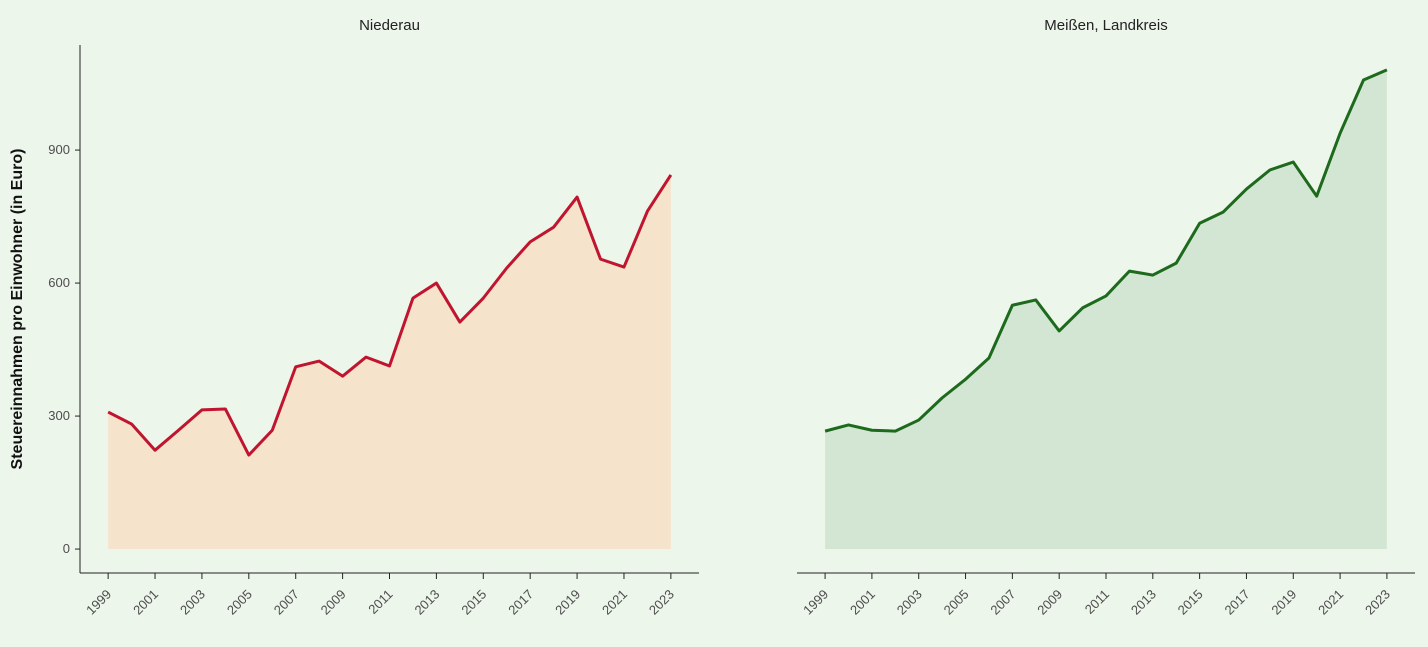 The image size is (1428, 647). Describe the element at coordinates (389, 25) in the screenshot. I see `panel-title: Niederau` at that location.